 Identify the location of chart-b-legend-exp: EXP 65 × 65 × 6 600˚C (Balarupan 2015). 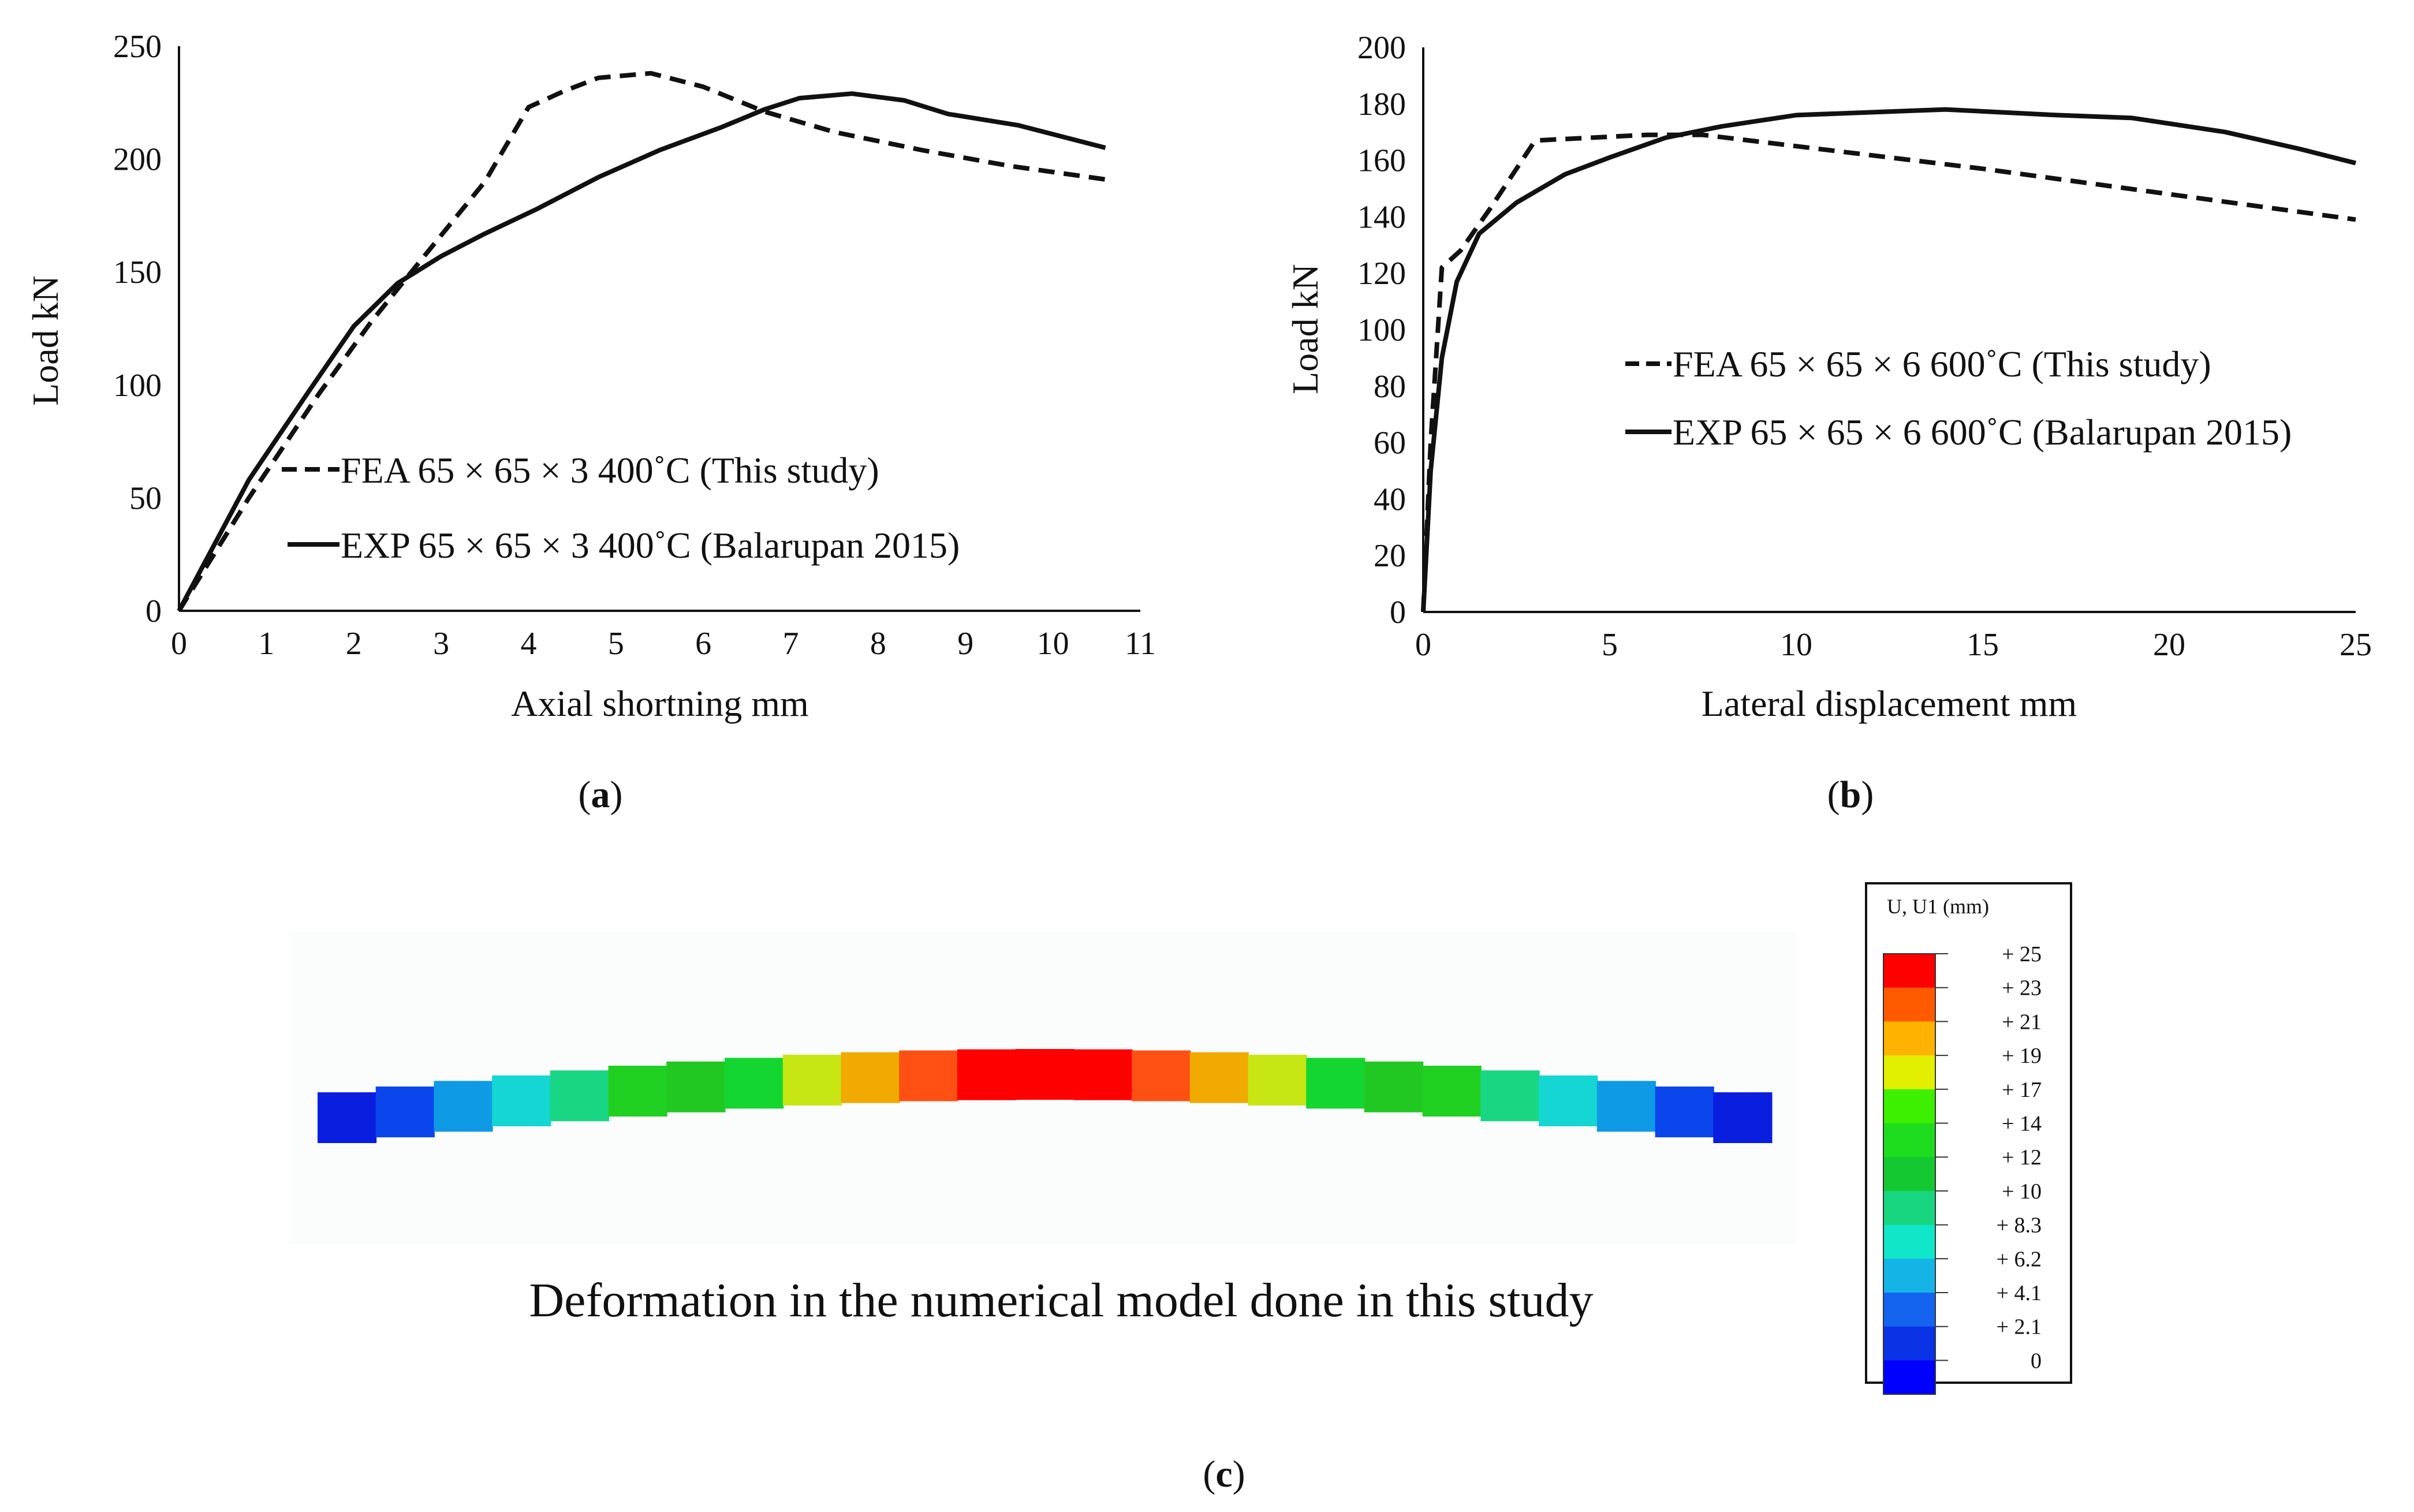
(1983, 432).